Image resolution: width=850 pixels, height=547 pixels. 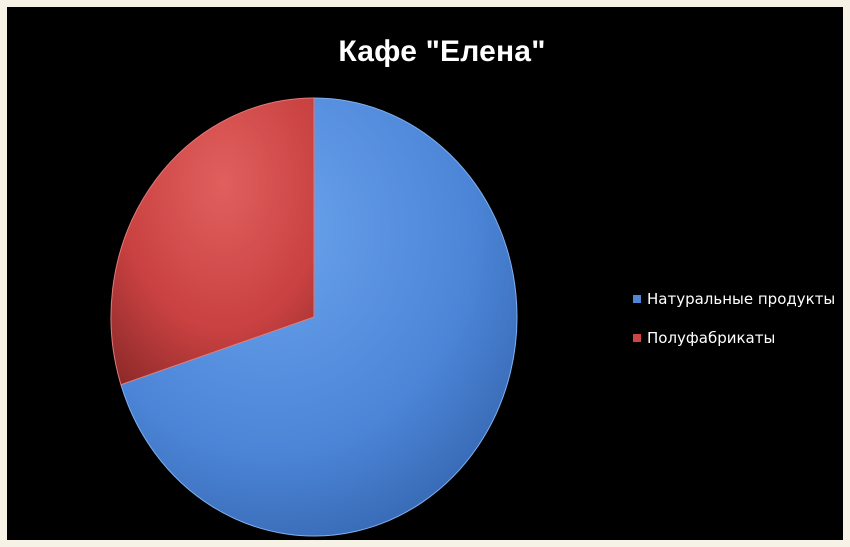 I want to click on legend-item: Полуфабрикаты, so click(x=734, y=338).